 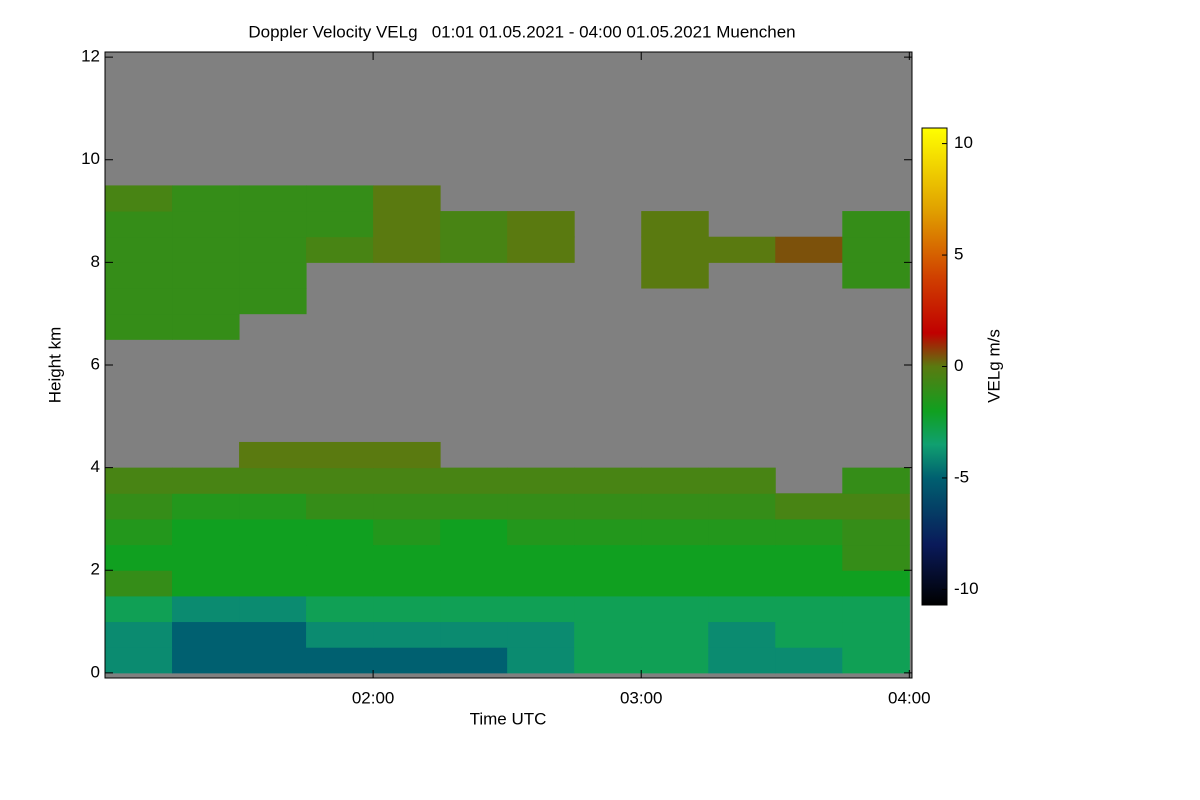 I want to click on y-tick-label: 6, so click(x=95, y=363).